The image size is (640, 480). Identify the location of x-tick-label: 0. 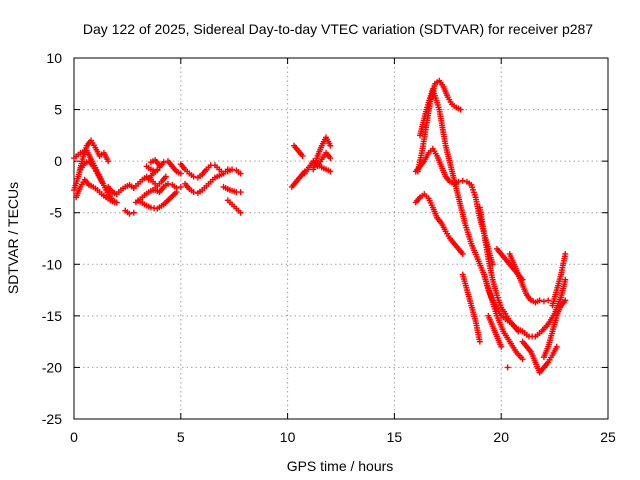
(74, 437).